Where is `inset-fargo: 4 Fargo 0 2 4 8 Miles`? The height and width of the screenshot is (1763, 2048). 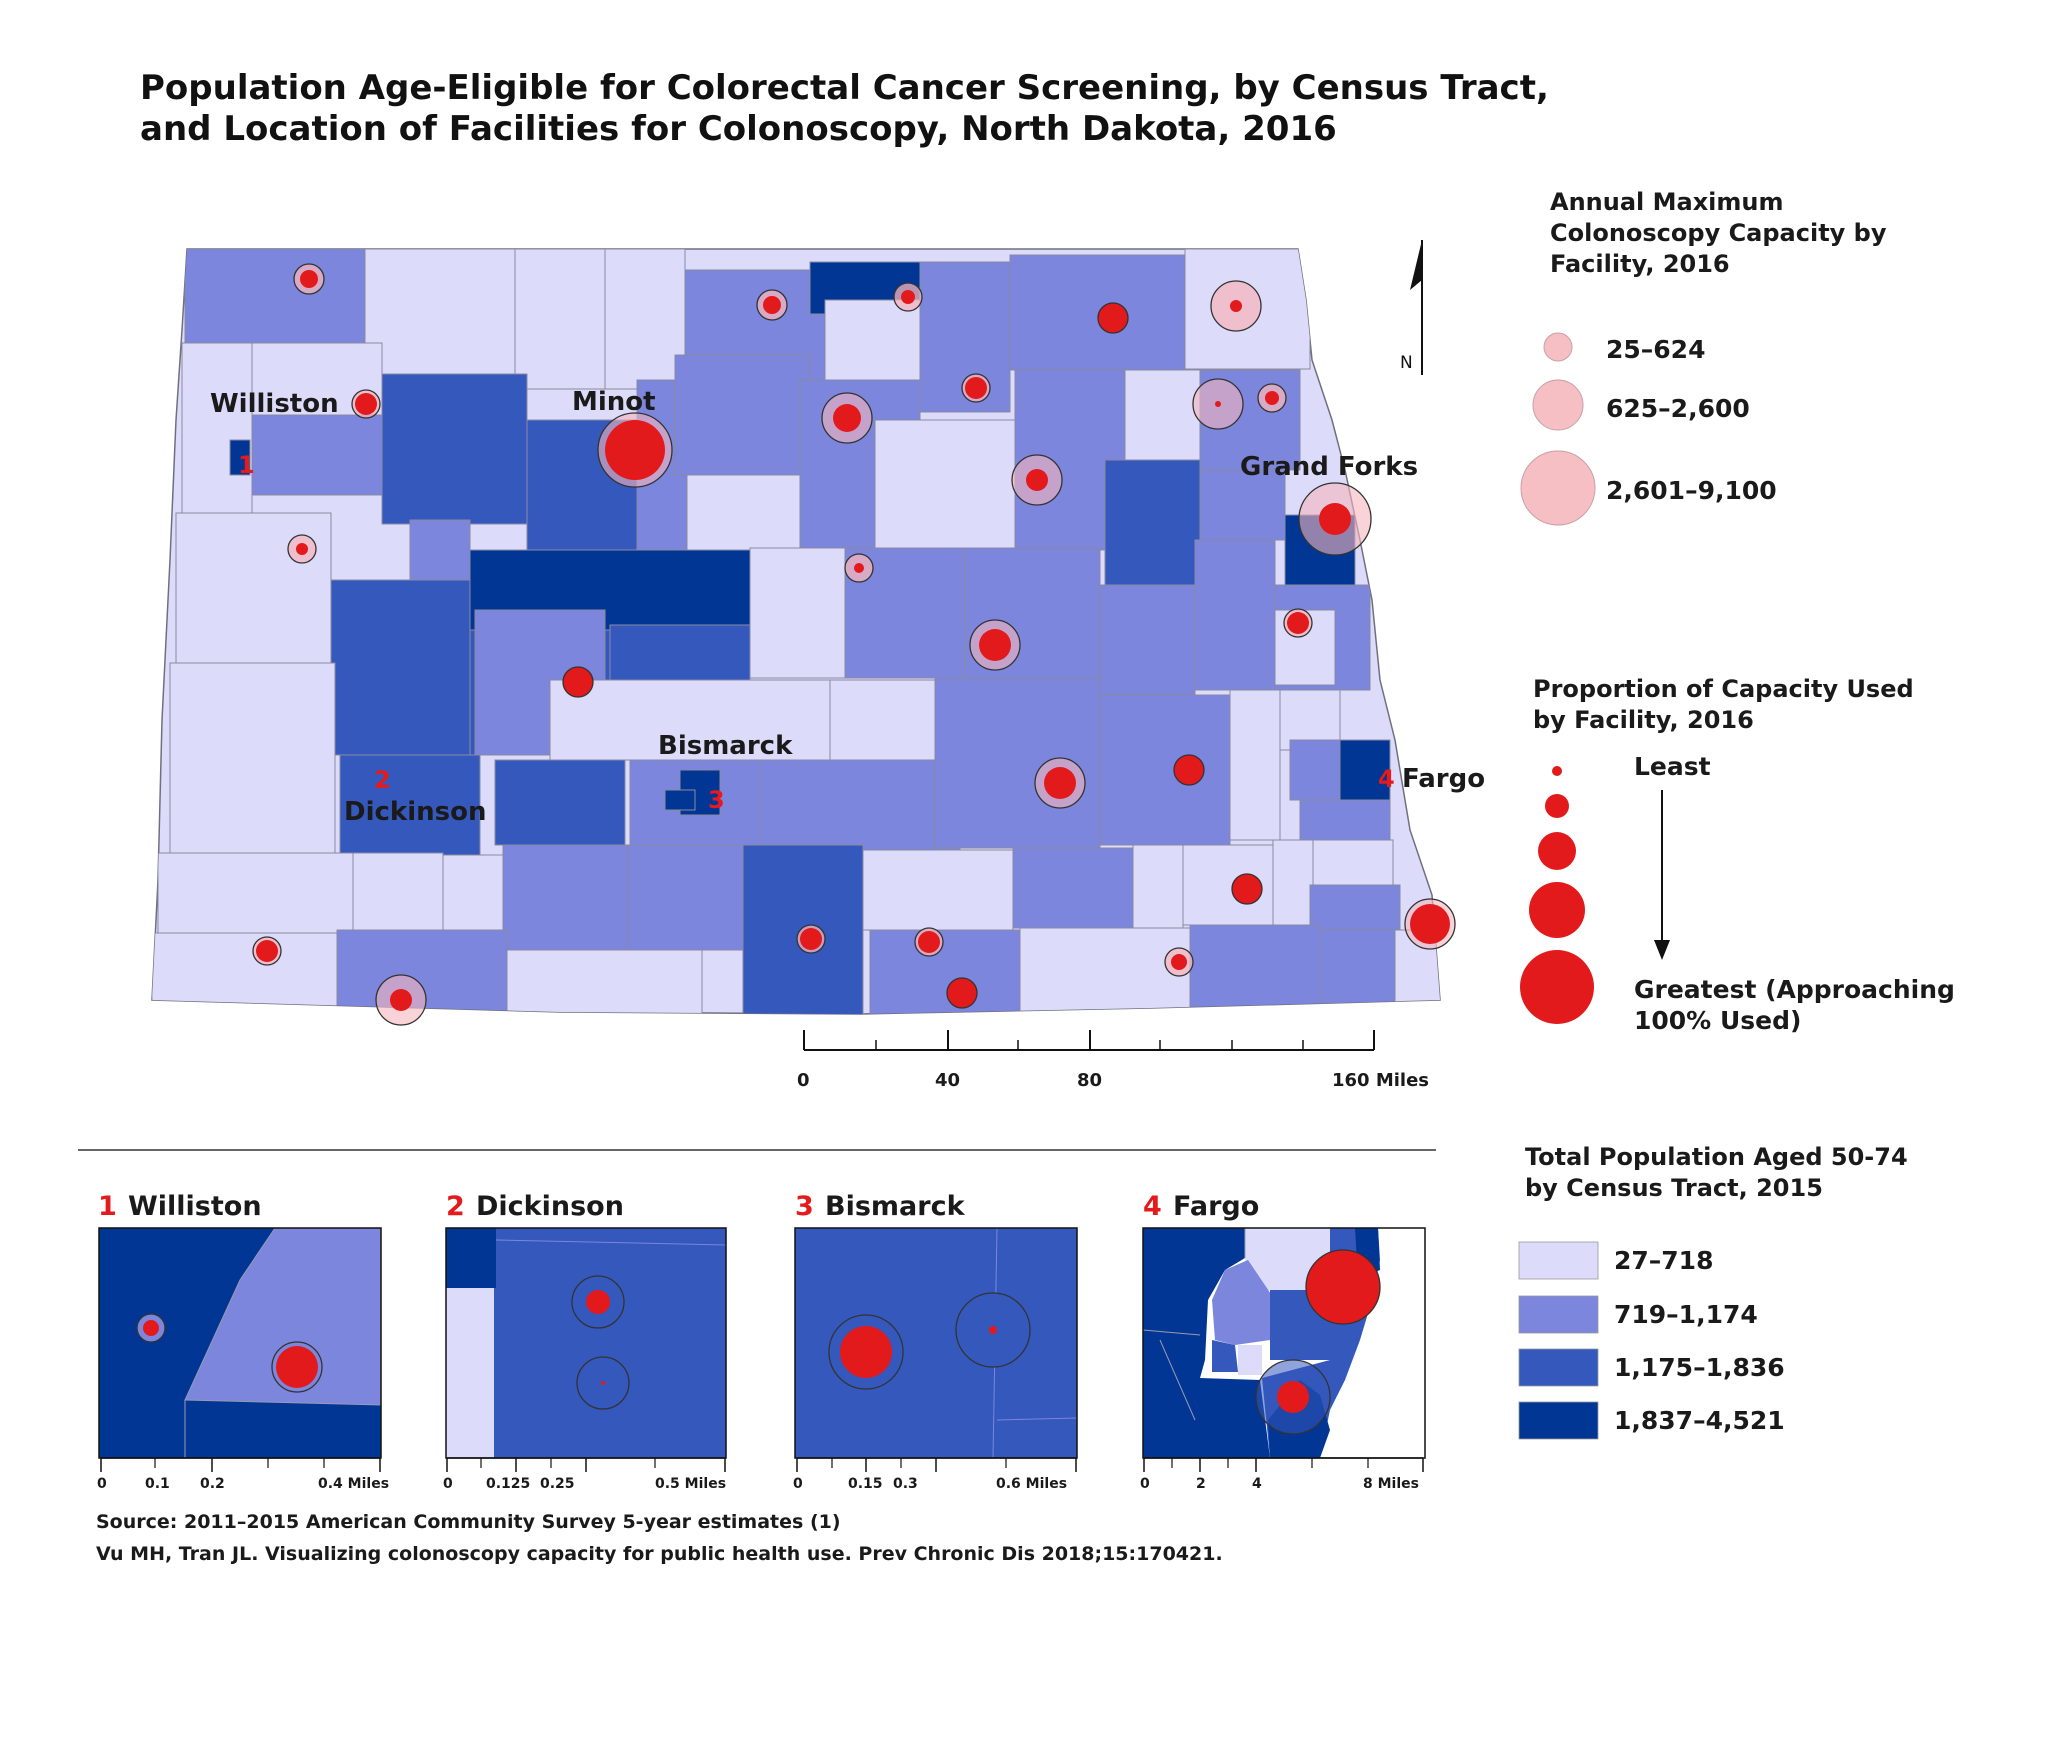 inset-fargo: 4 Fargo 0 2 4 8 Miles is located at coordinates (1283, 1341).